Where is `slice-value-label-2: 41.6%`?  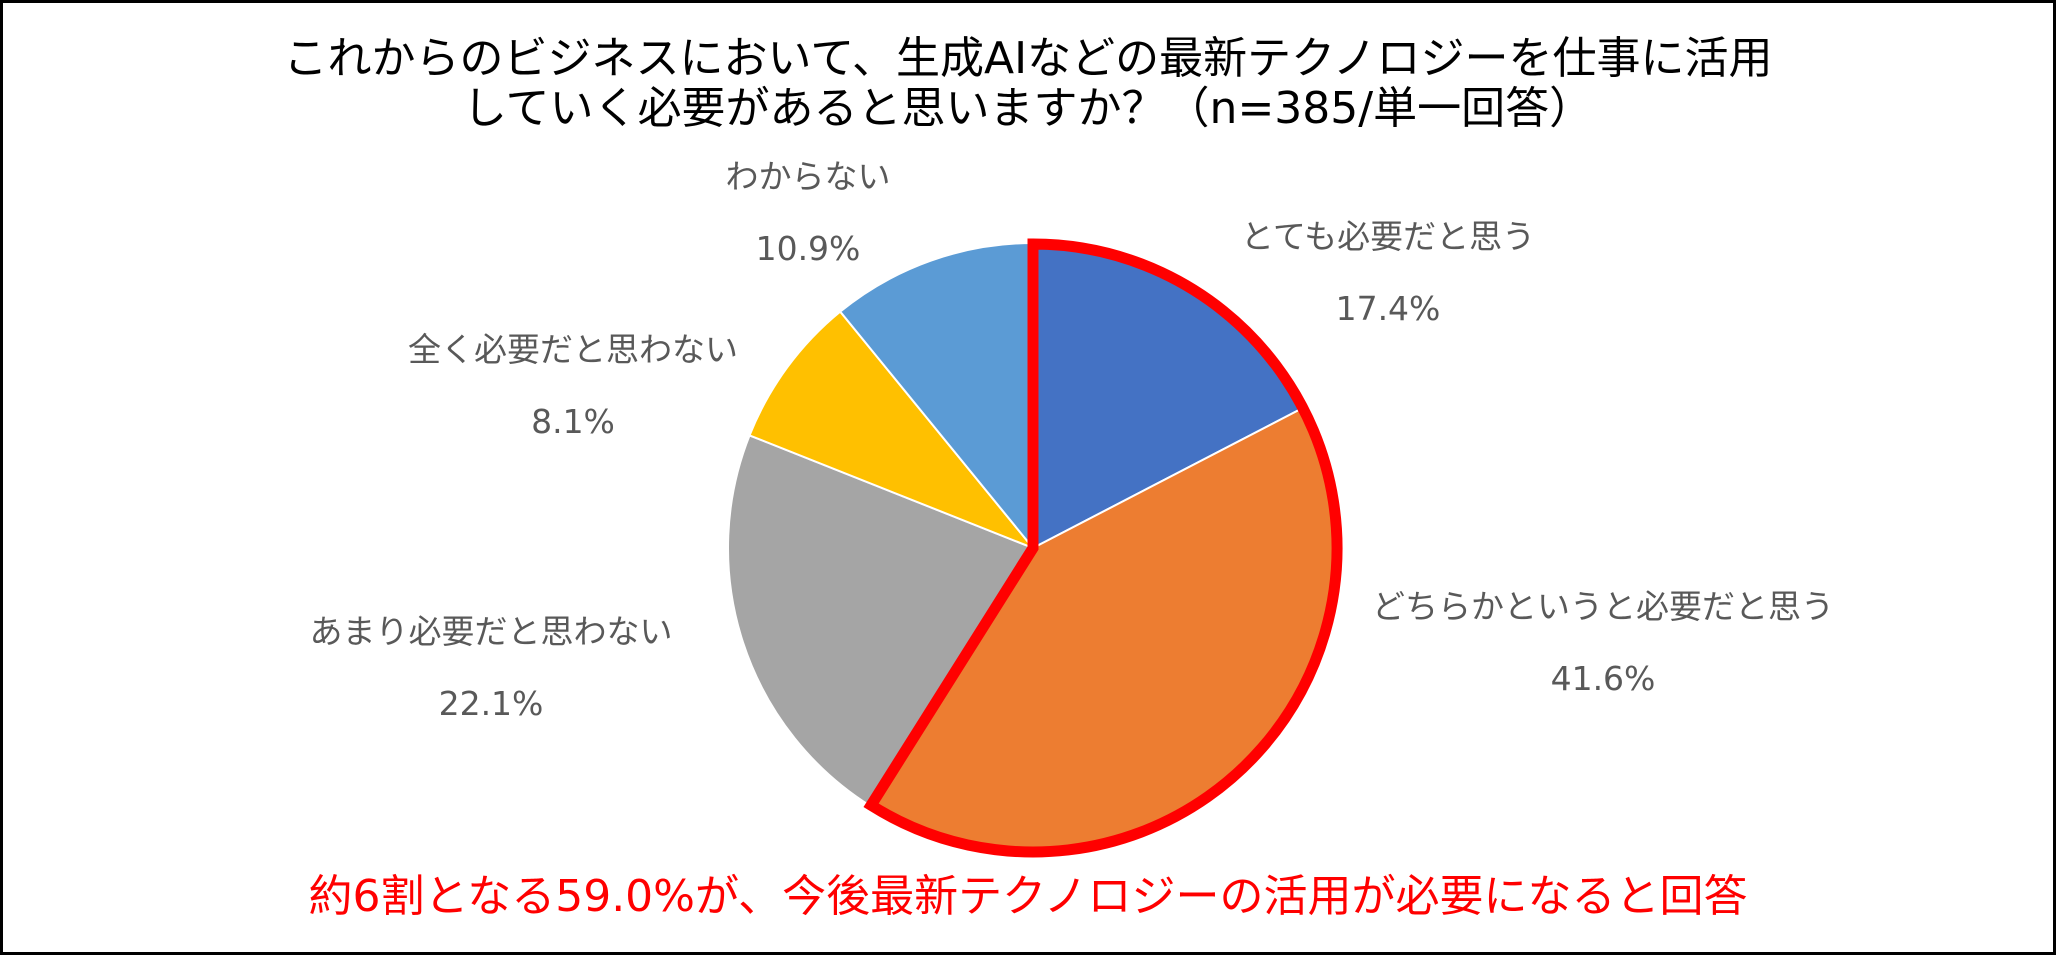
slice-value-label-2: 41.6% is located at coordinates (1603, 678).